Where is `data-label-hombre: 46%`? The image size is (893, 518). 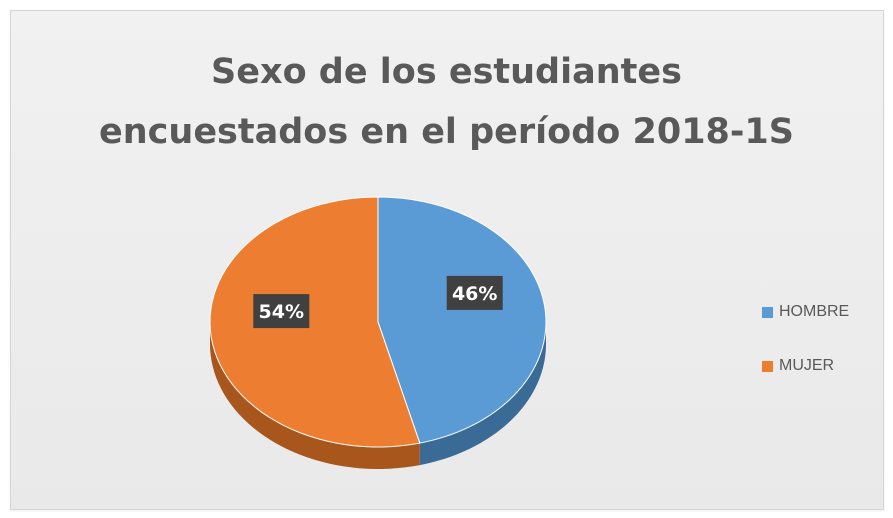
data-label-hombre: 46% is located at coordinates (474, 292).